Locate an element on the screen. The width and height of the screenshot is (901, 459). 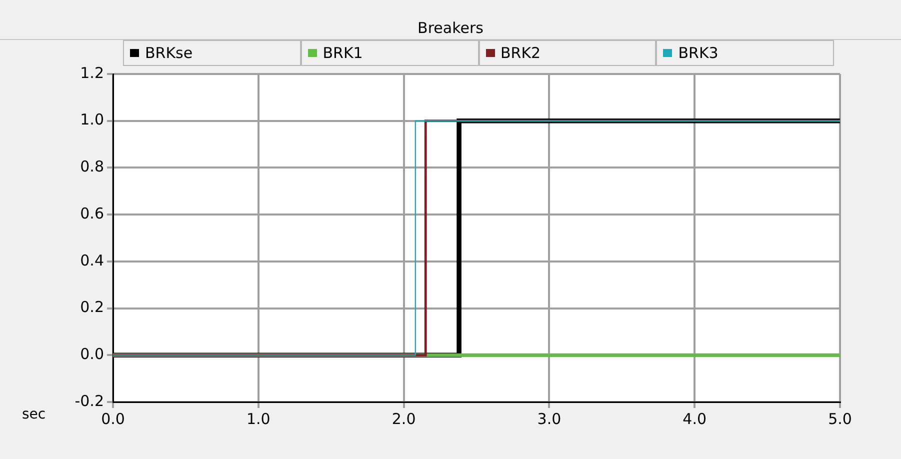
chart-title: Breakers is located at coordinates (451, 28).